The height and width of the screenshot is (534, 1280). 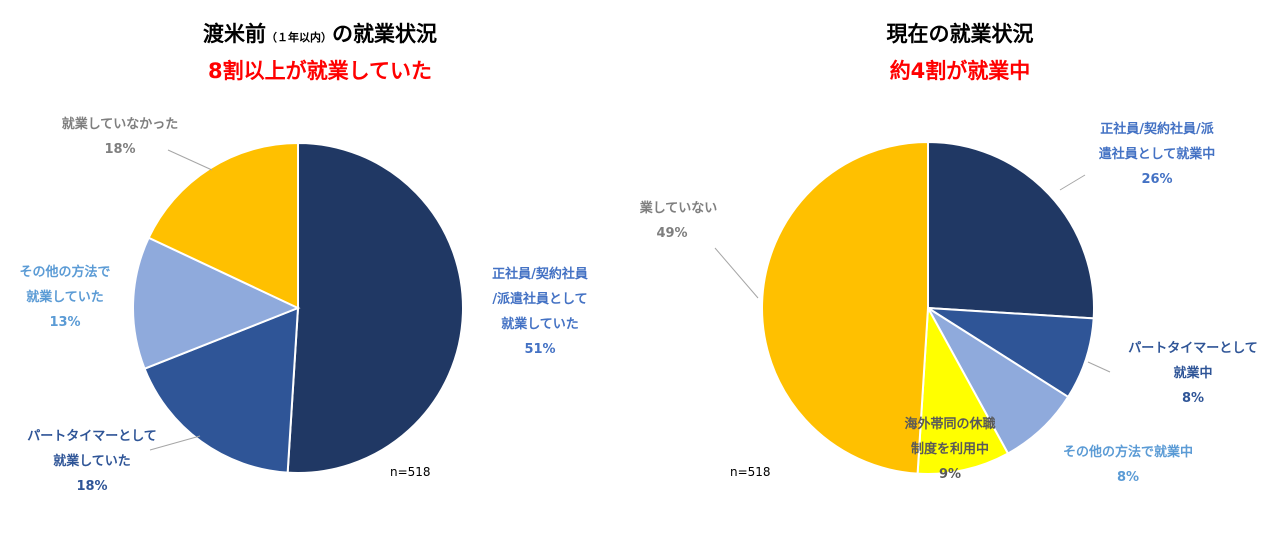 I want to click on slice-percent-label: 26%, so click(x=1156, y=179).